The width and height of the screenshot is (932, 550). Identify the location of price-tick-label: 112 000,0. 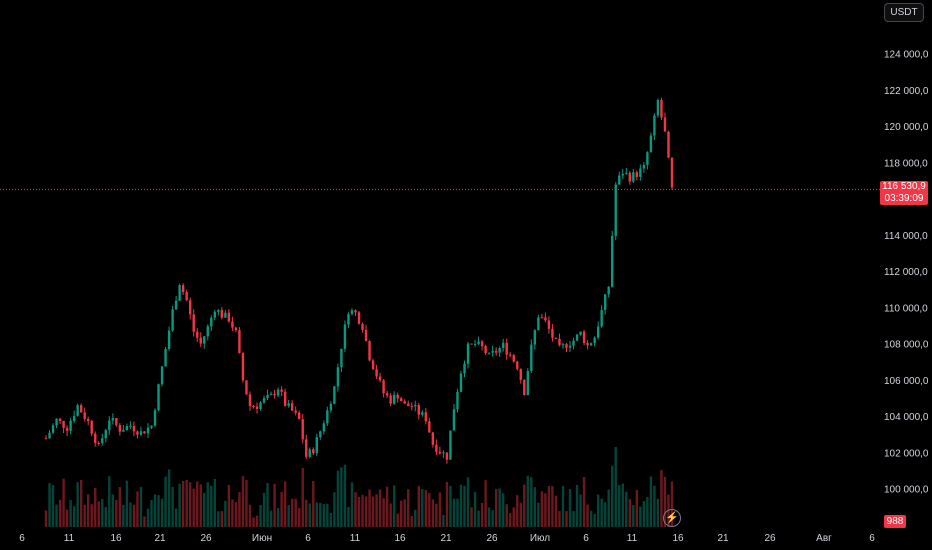
(906, 272).